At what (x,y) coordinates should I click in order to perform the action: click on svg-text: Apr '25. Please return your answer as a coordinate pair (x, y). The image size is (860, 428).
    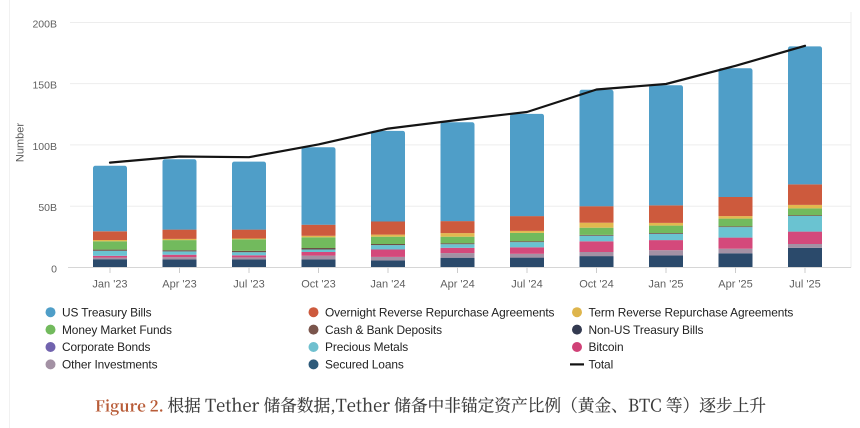
    Looking at the image, I should click on (735, 285).